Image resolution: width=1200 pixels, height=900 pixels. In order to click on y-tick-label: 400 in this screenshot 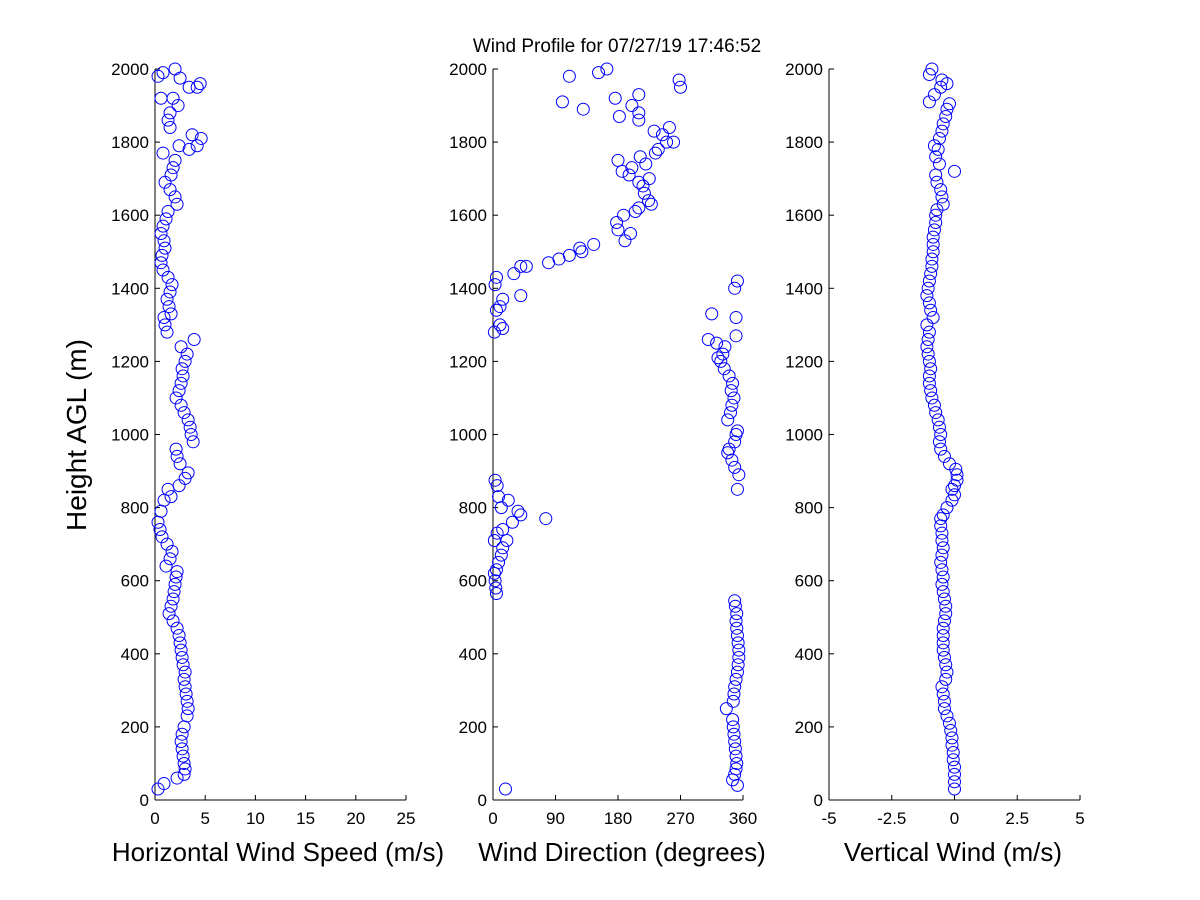, I will do `click(473, 654)`.